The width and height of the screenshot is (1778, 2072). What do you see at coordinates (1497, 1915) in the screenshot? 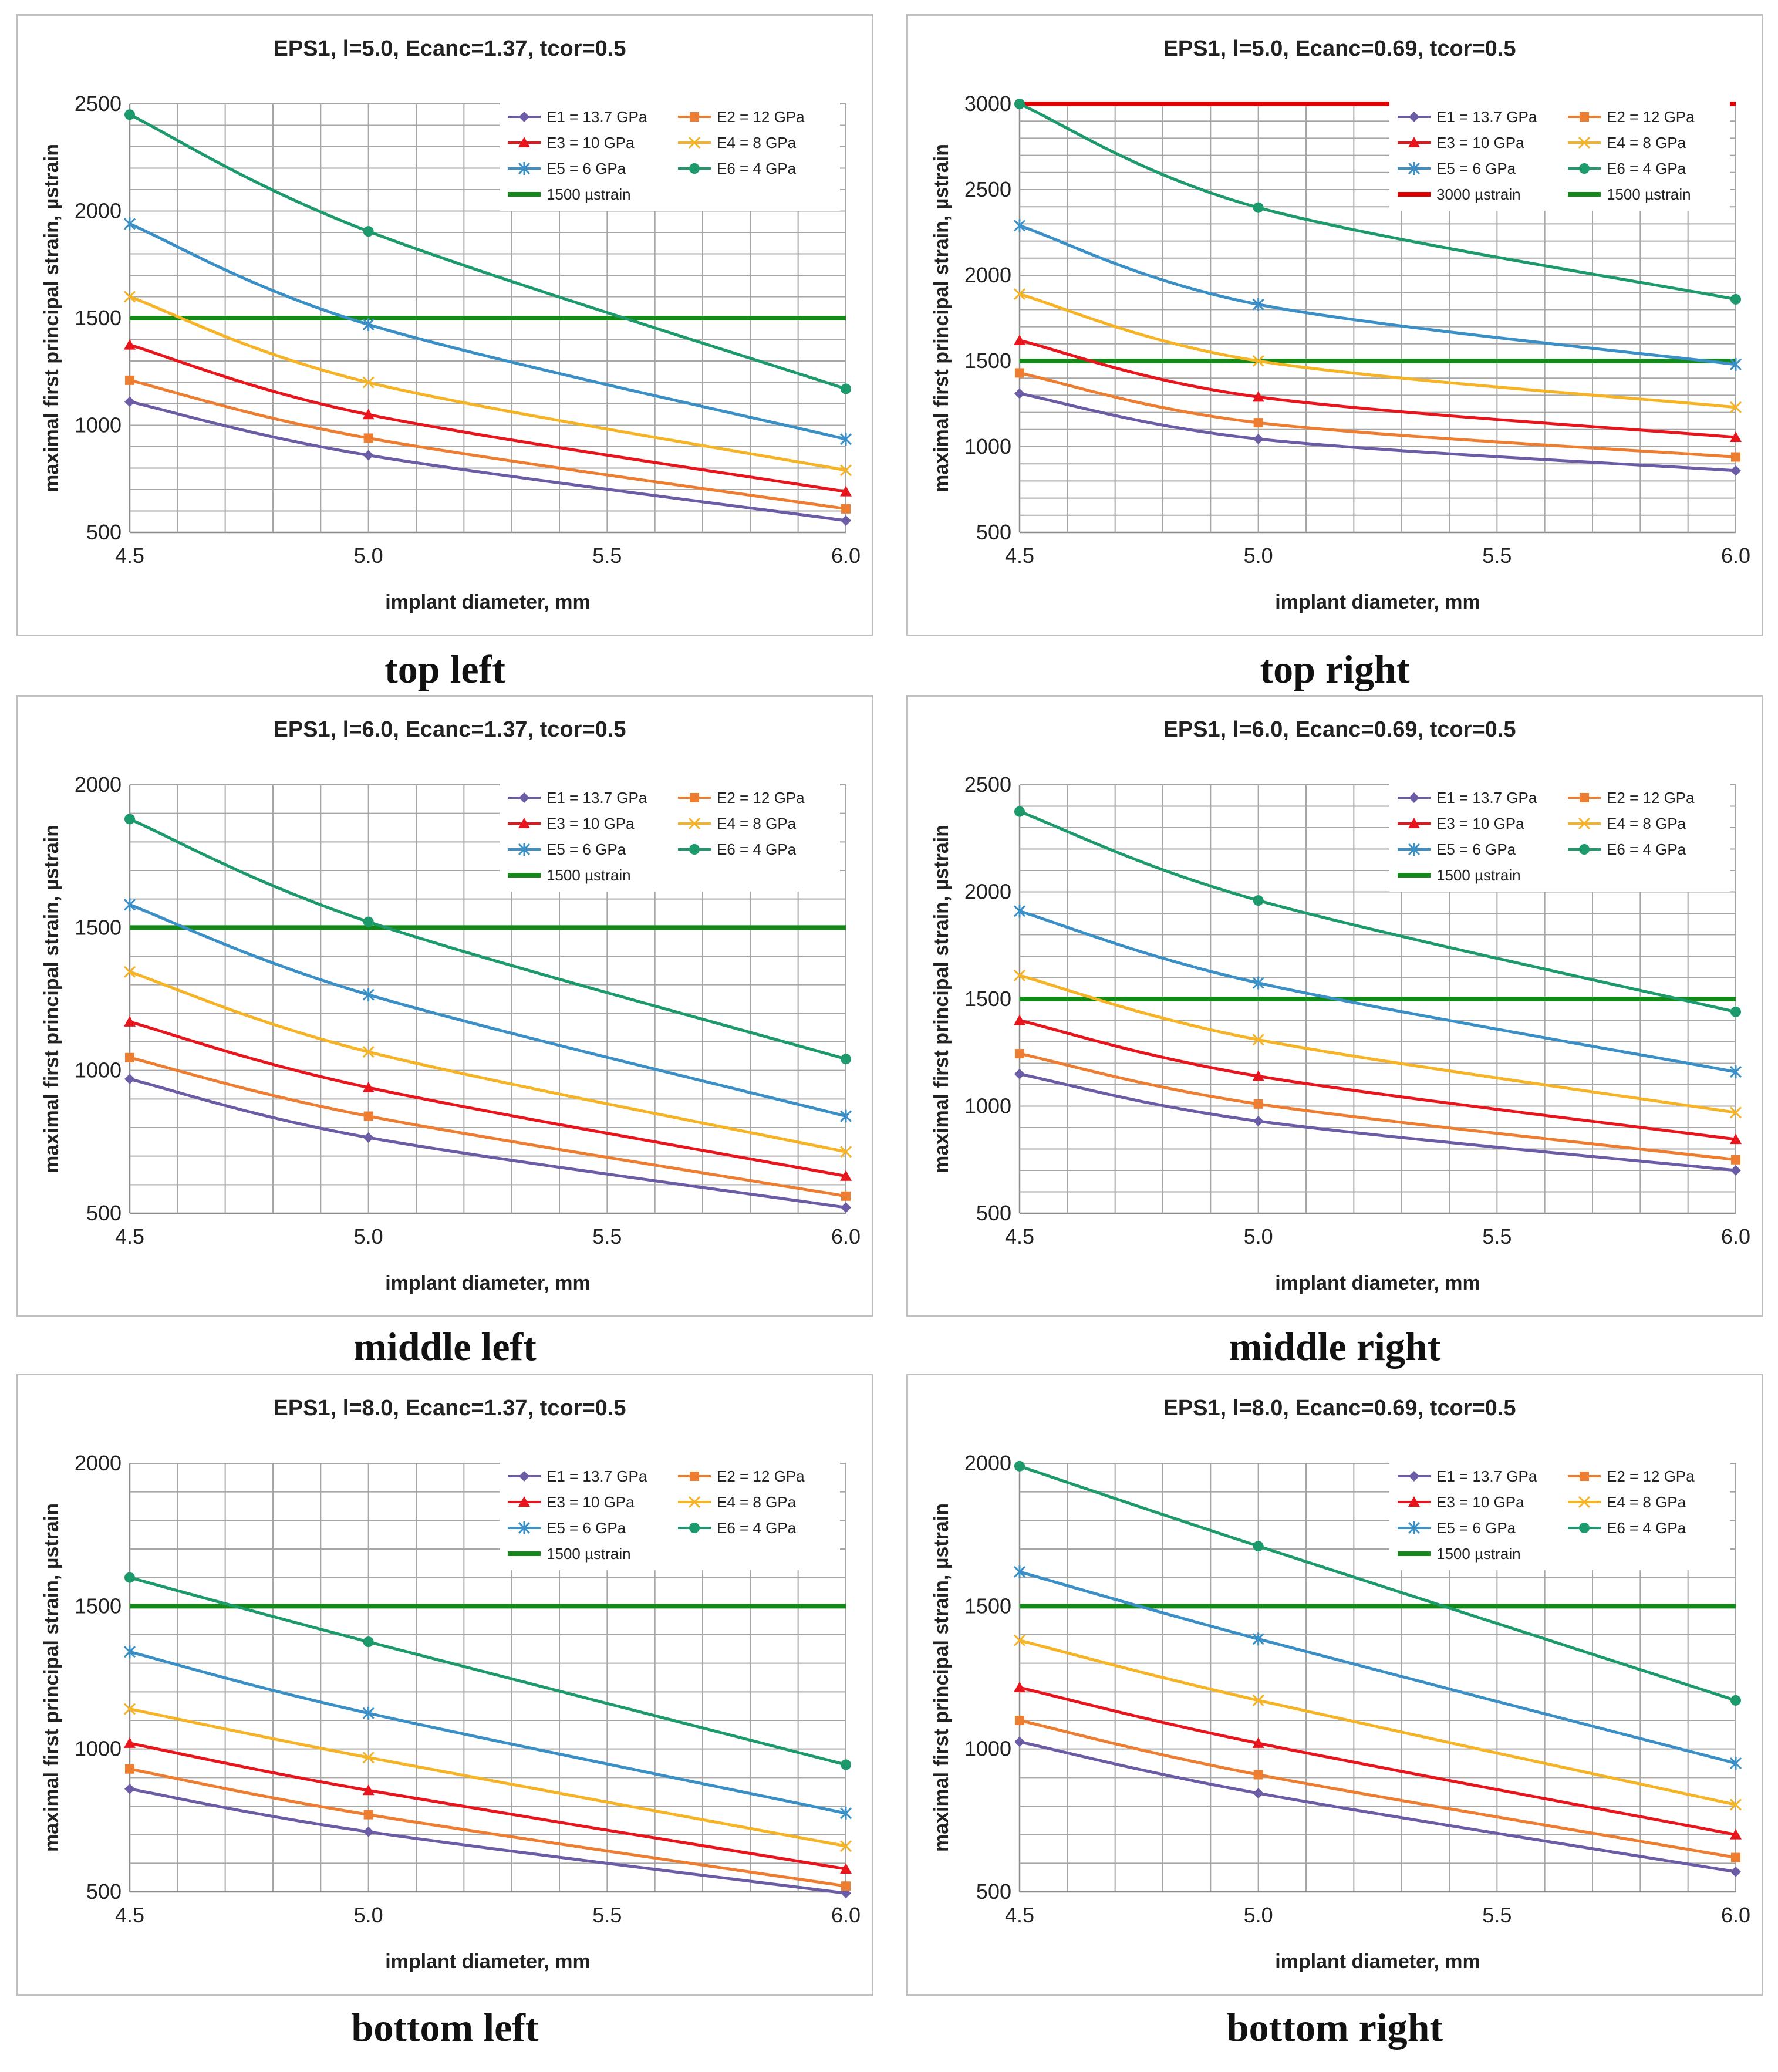
I see `x-tick-label: 5.5` at bounding box center [1497, 1915].